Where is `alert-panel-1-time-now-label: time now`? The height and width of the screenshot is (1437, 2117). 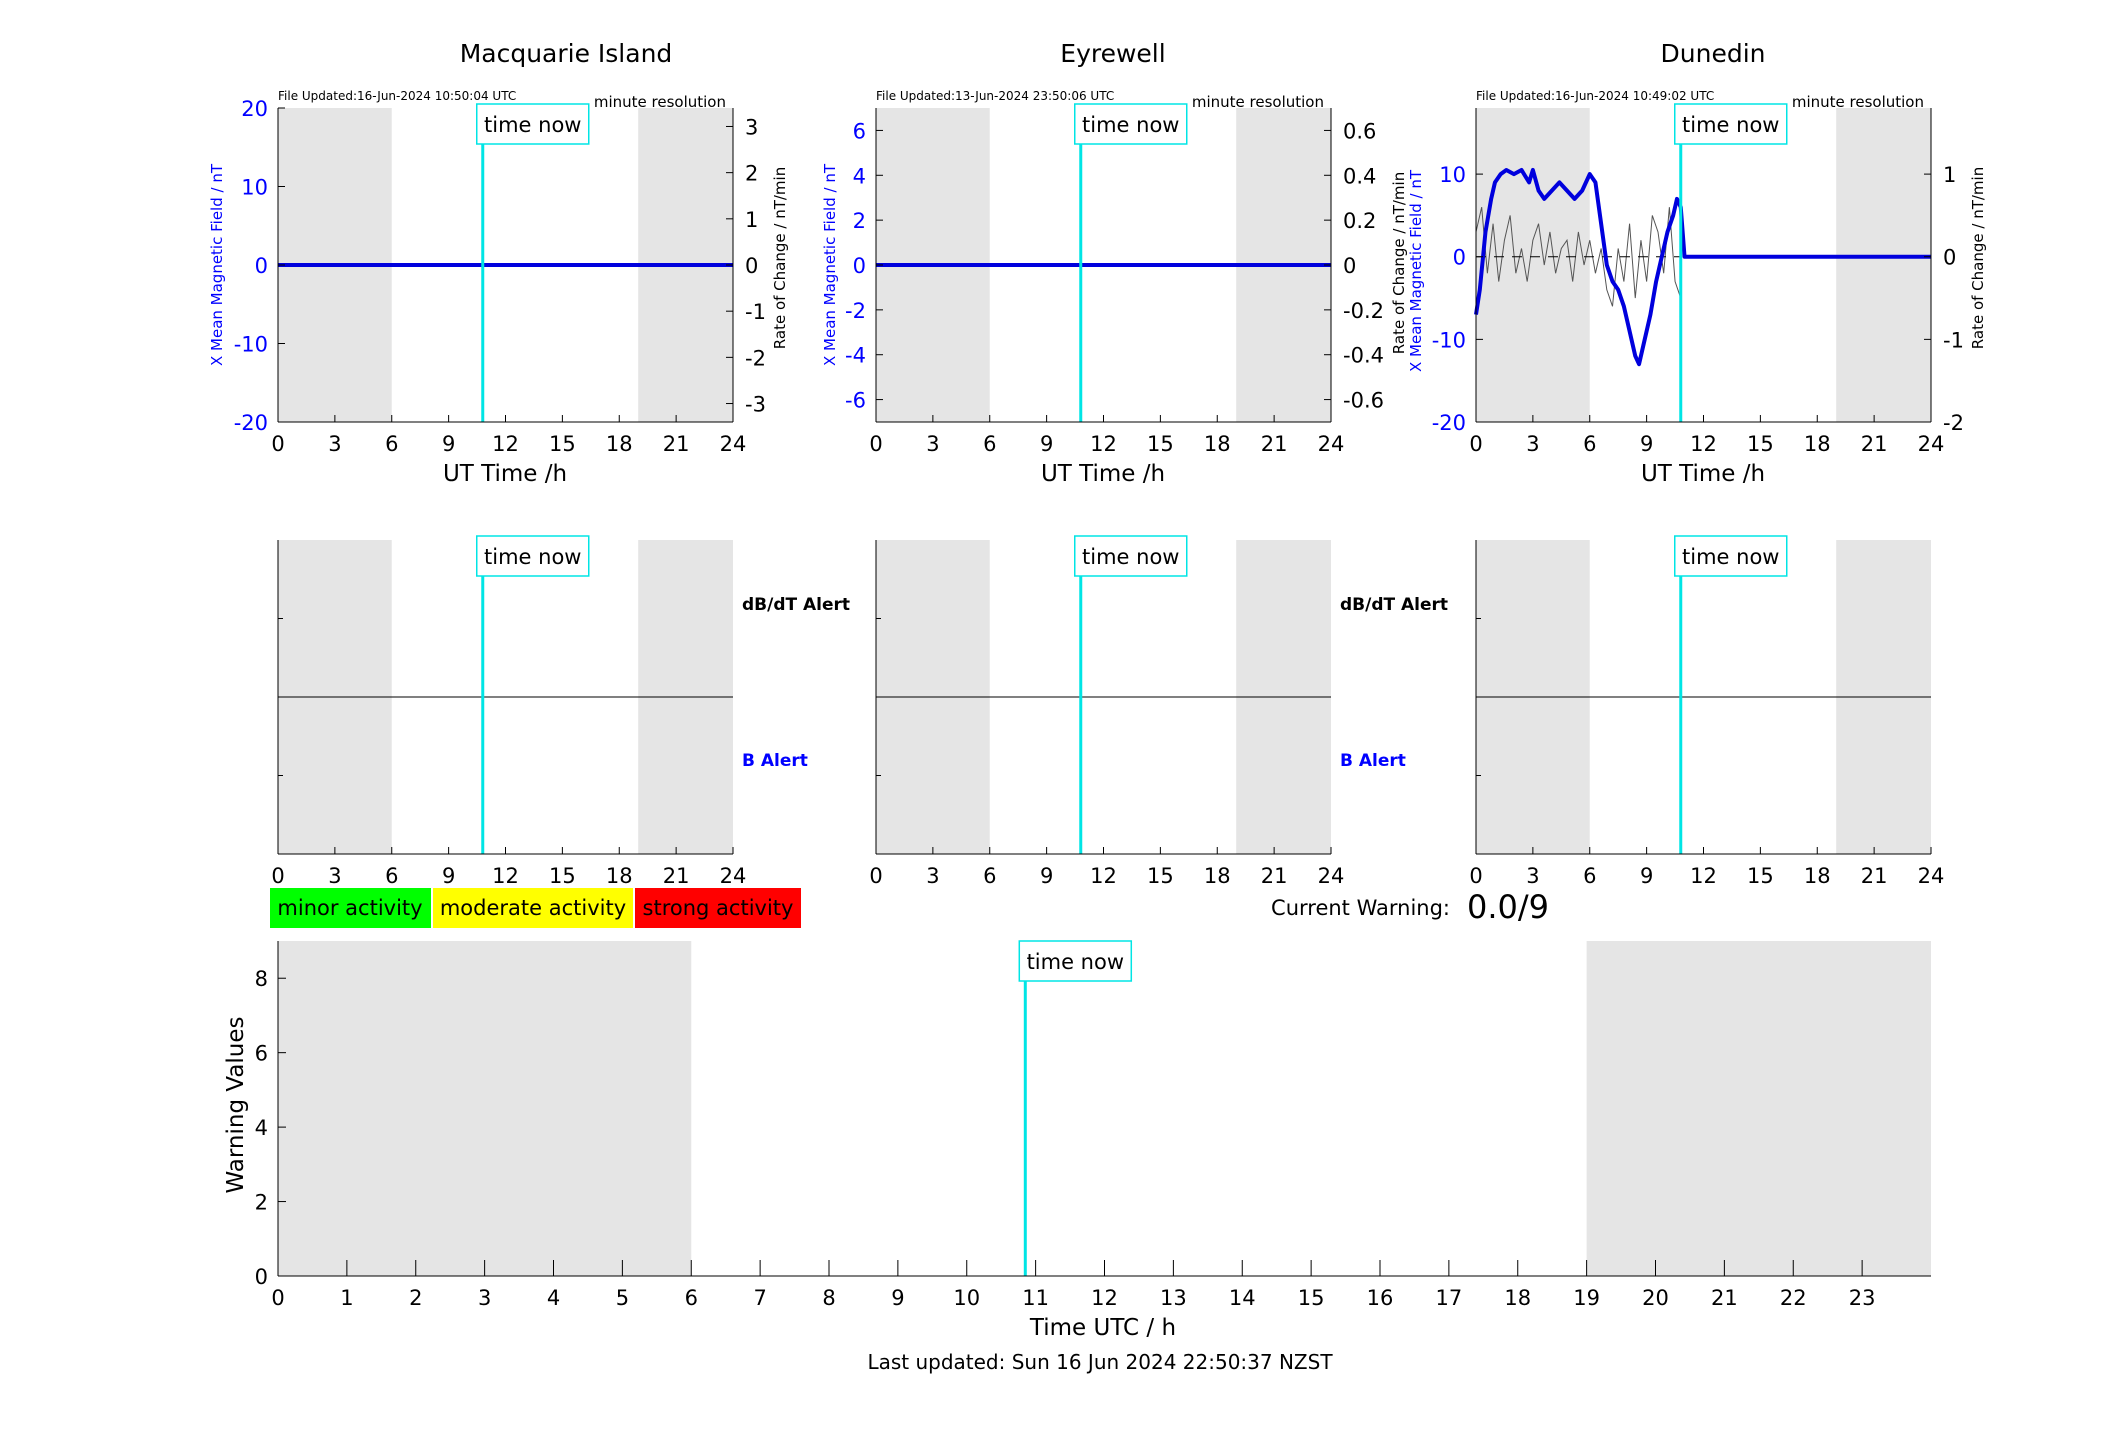 alert-panel-1-time-now-label: time now is located at coordinates (1130, 557).